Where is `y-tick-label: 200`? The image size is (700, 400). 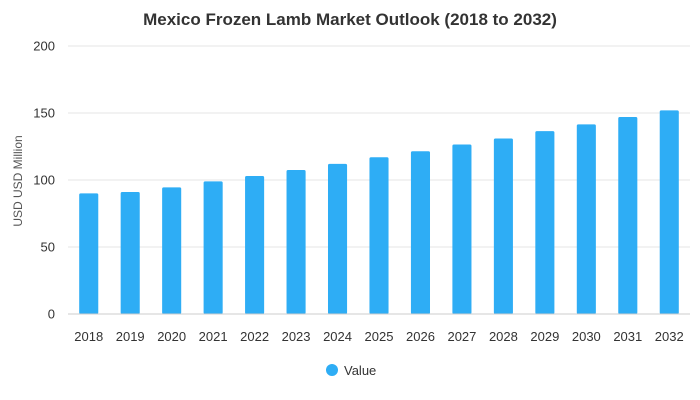 y-tick-label: 200 is located at coordinates (44, 46).